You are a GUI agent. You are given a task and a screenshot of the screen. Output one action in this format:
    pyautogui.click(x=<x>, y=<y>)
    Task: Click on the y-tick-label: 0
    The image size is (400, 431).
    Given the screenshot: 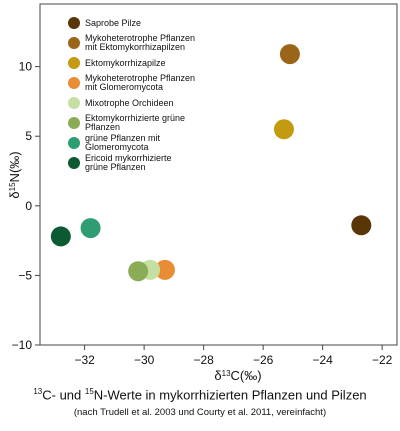 What is the action you would take?
    pyautogui.click(x=28, y=206)
    